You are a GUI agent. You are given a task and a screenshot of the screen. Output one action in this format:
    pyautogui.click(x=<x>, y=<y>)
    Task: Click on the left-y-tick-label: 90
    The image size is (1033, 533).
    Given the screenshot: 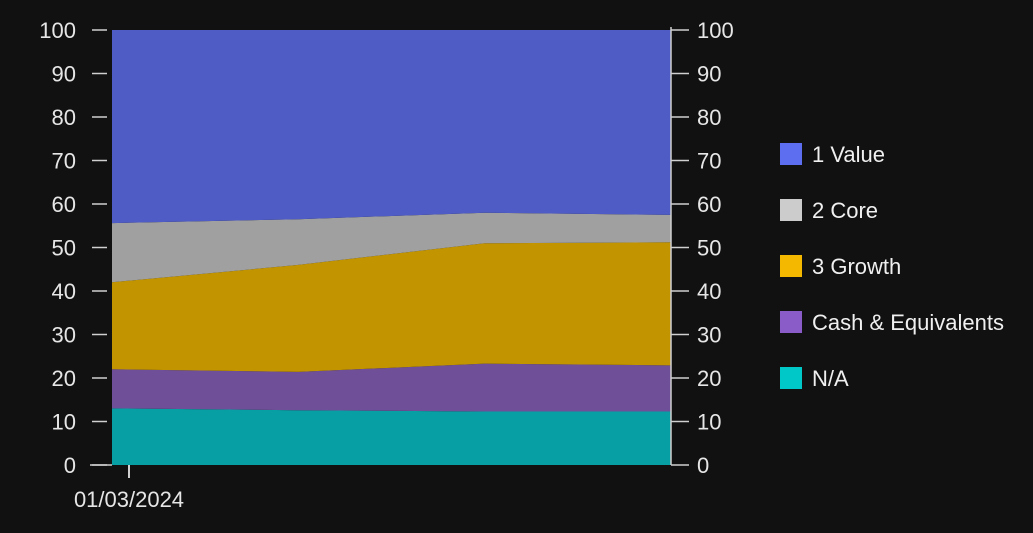 What is the action you would take?
    pyautogui.click(x=64, y=74)
    